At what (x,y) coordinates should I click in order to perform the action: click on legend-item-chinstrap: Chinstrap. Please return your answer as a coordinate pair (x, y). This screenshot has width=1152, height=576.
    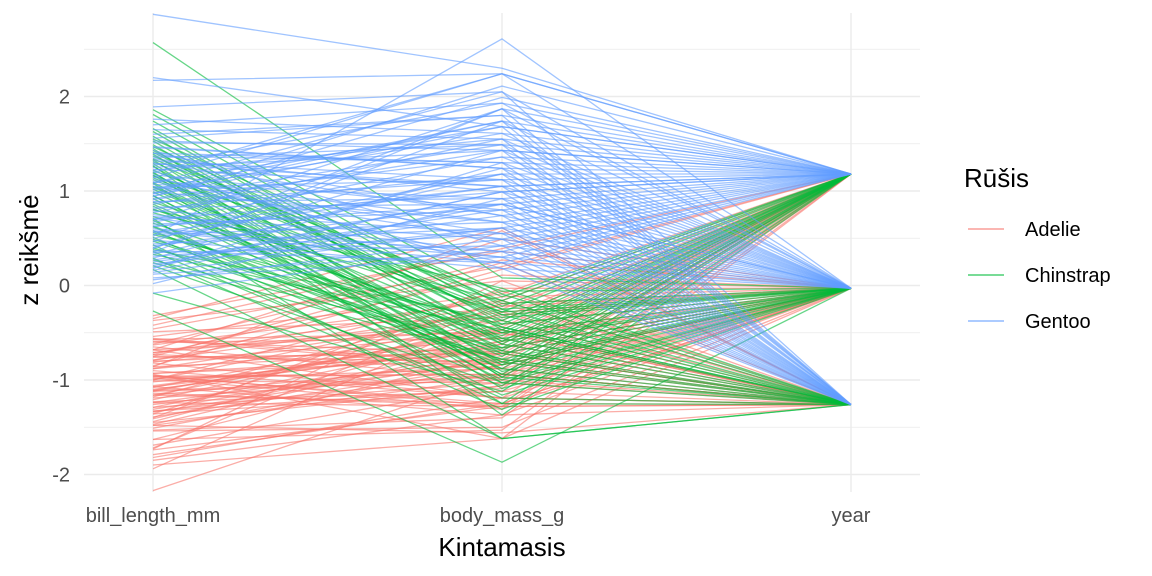
    Looking at the image, I should click on (1039, 276).